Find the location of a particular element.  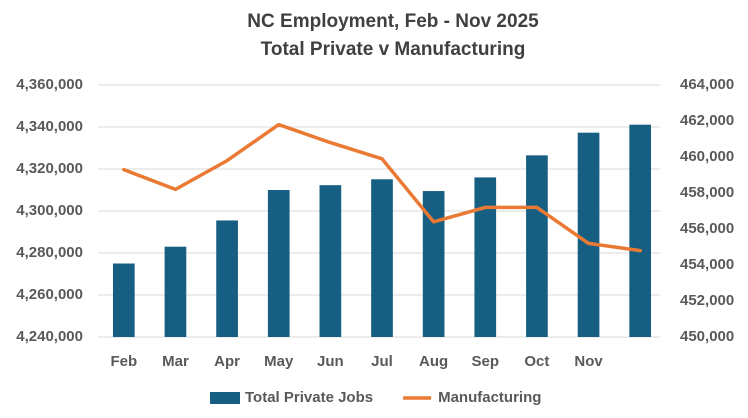

y-tick-label: 4,280,000 is located at coordinates (49, 252).